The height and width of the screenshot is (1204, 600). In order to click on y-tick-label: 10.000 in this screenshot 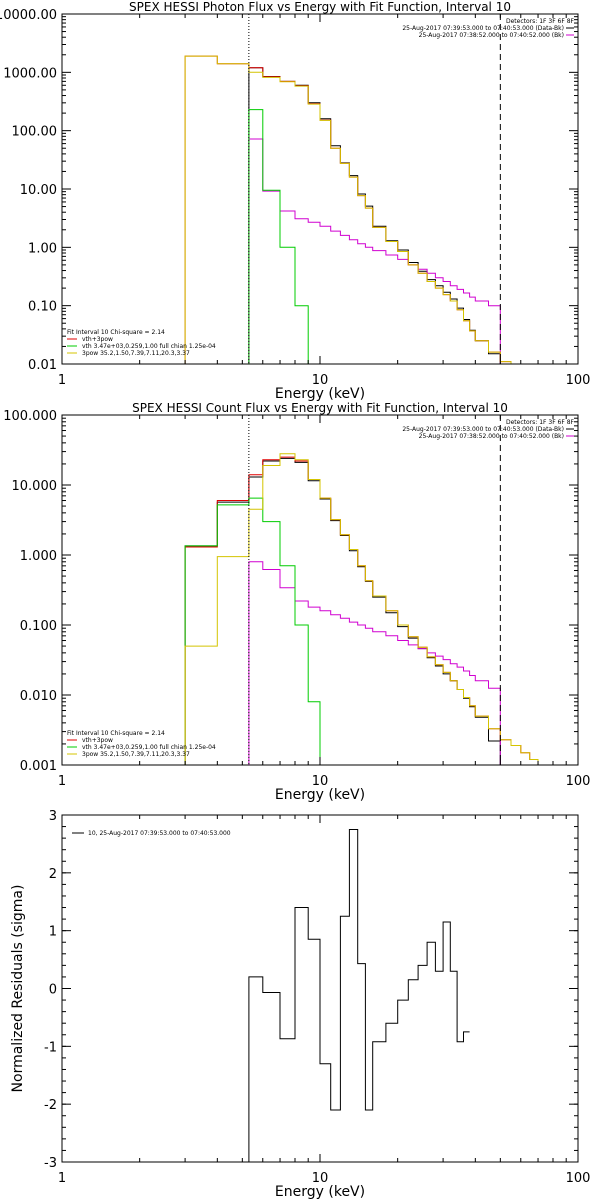, I will do `click(35, 486)`.